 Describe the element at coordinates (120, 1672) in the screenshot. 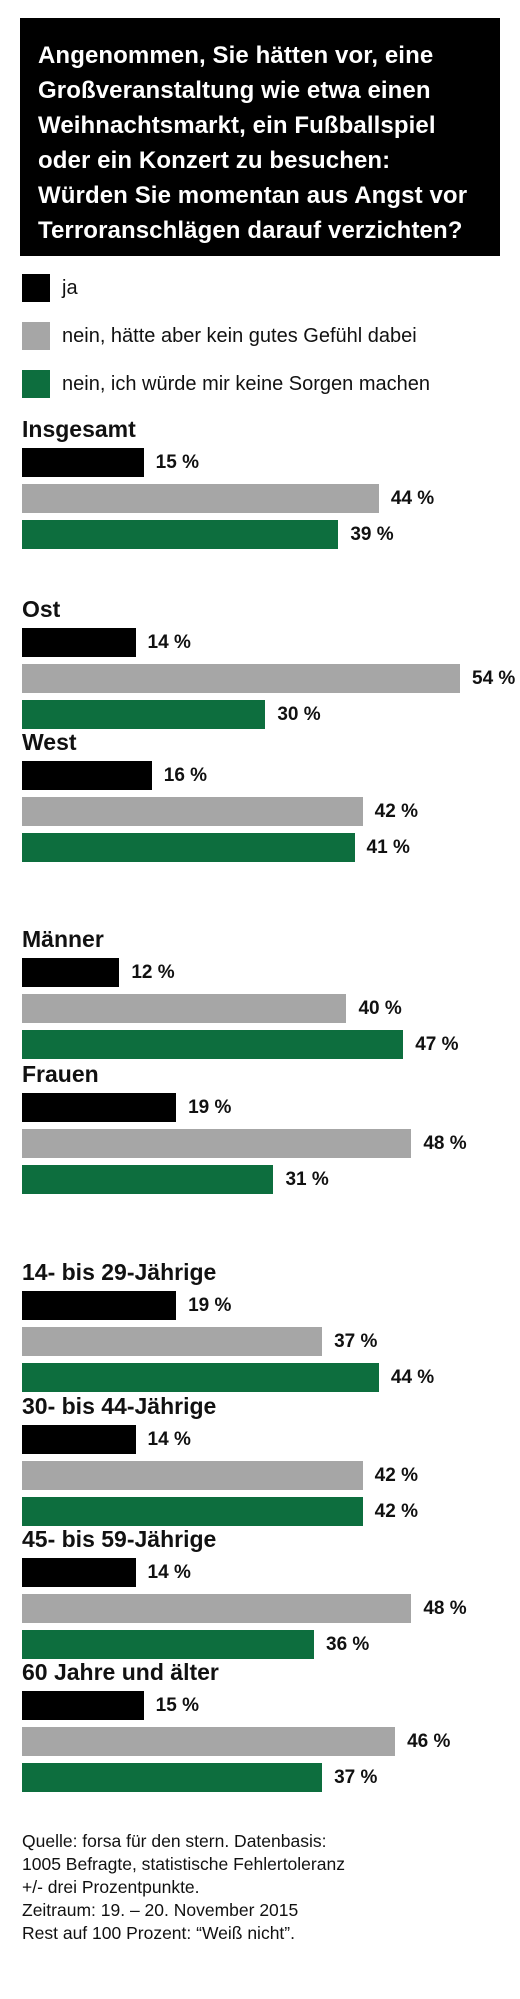

I see `group-label-60-jahre-und-aelter: 60 Jahre und älter` at that location.